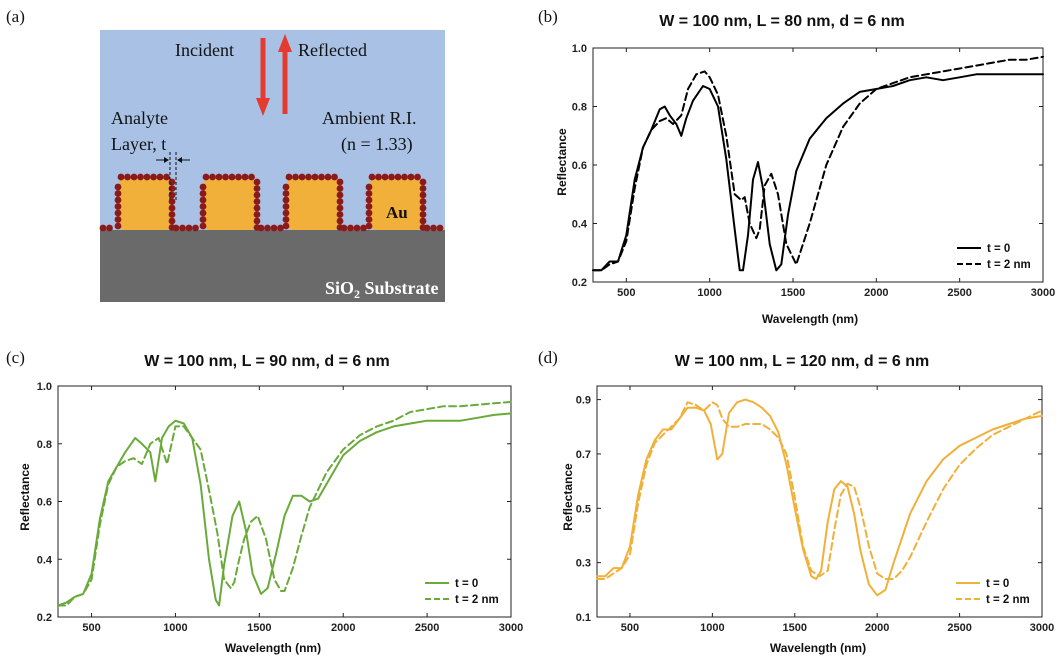  I want to click on legend-label: t = 0, so click(466, 584).